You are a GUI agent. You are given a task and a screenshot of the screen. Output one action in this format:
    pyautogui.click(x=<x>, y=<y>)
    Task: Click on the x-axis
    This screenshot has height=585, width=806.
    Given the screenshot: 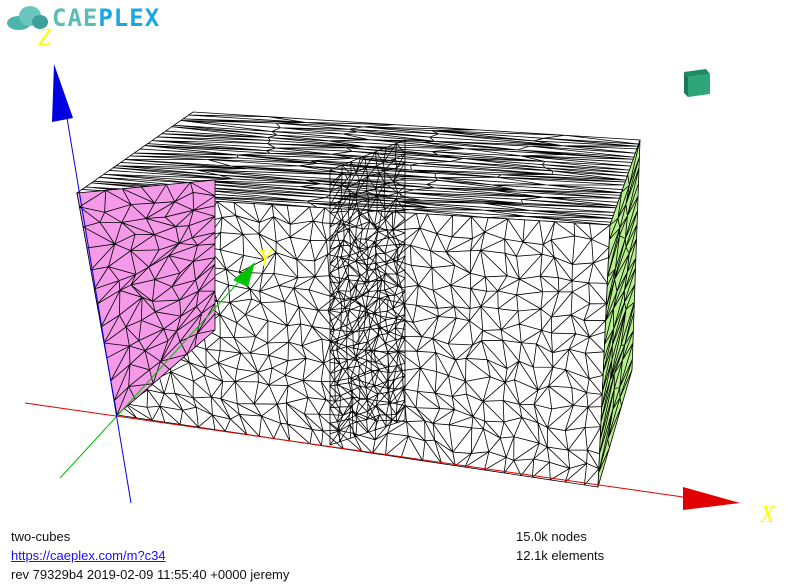 What is the action you would take?
    pyautogui.click(x=357, y=450)
    